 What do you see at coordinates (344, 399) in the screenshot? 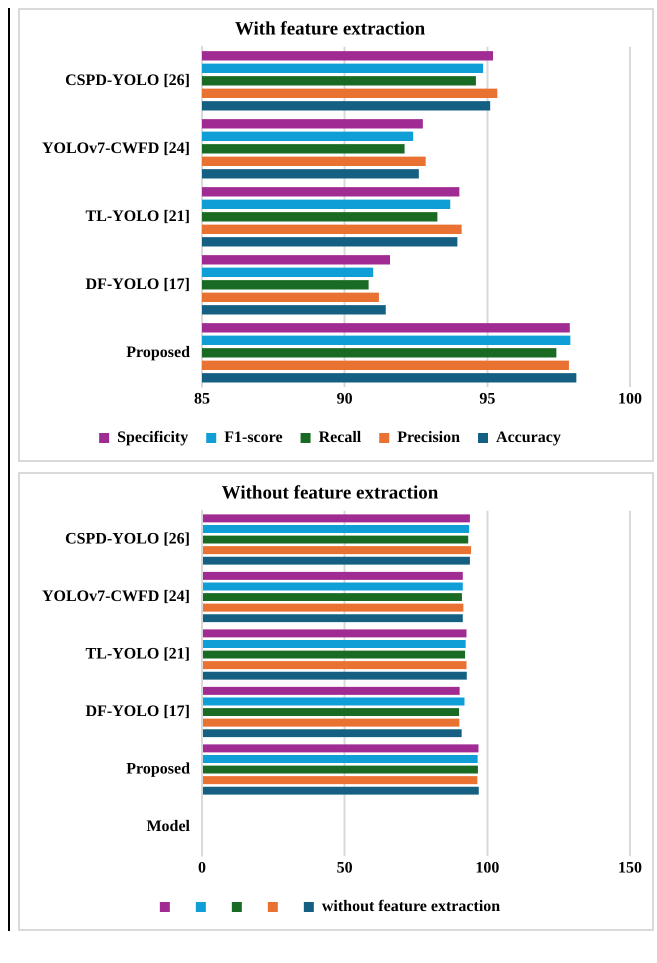
I see `x-tick-label: 90` at bounding box center [344, 399].